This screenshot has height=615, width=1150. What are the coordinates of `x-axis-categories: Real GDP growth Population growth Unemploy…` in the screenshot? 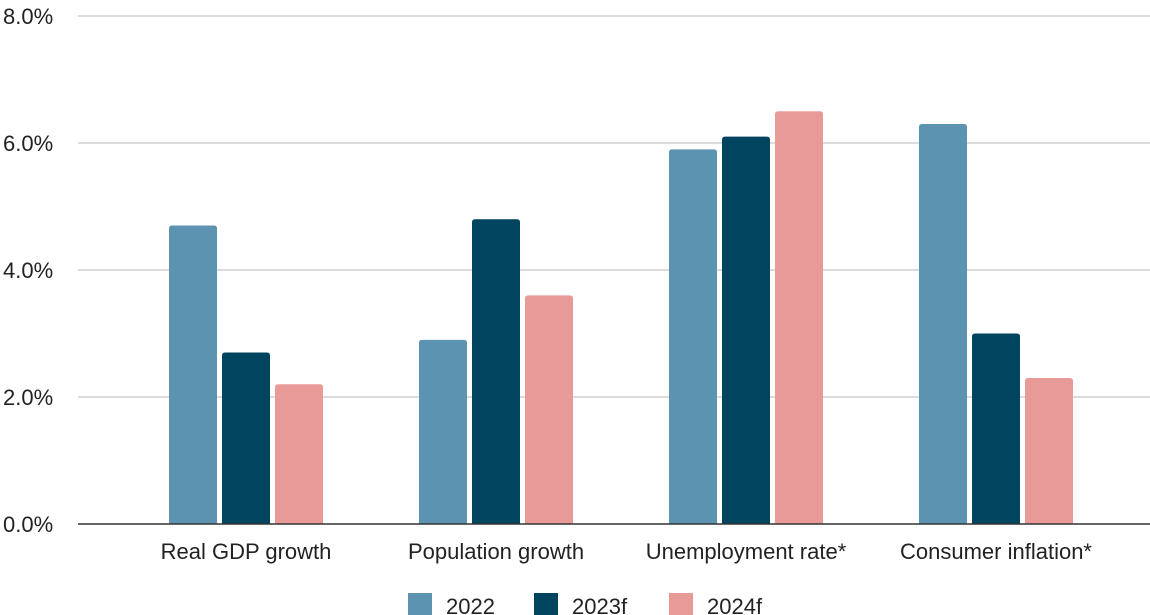 It's located at (627, 551).